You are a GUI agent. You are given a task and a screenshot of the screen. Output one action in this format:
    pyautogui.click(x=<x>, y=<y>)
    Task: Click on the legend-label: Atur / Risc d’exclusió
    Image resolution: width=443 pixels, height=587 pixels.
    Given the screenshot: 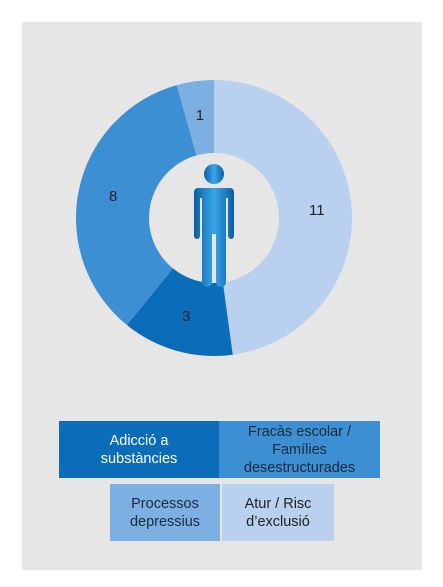 What is the action you would take?
    pyautogui.click(x=278, y=512)
    